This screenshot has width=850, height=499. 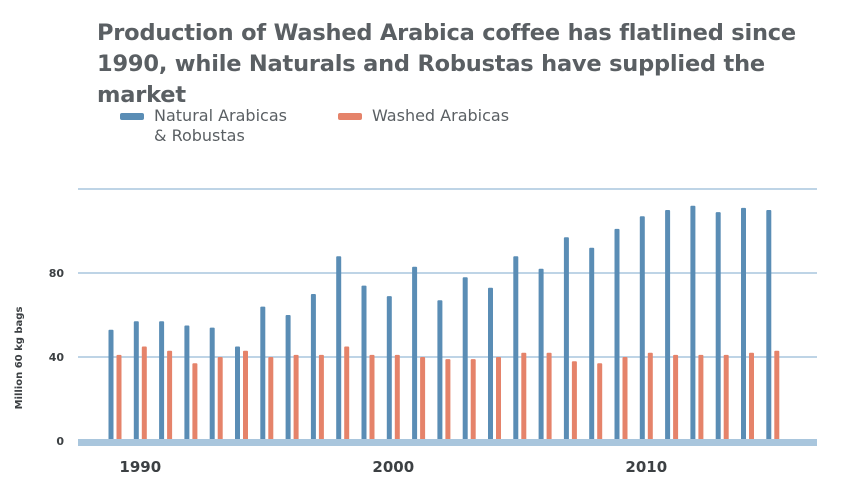 What do you see at coordinates (350, 116) in the screenshot?
I see `legend-swatch-washed` at bounding box center [350, 116].